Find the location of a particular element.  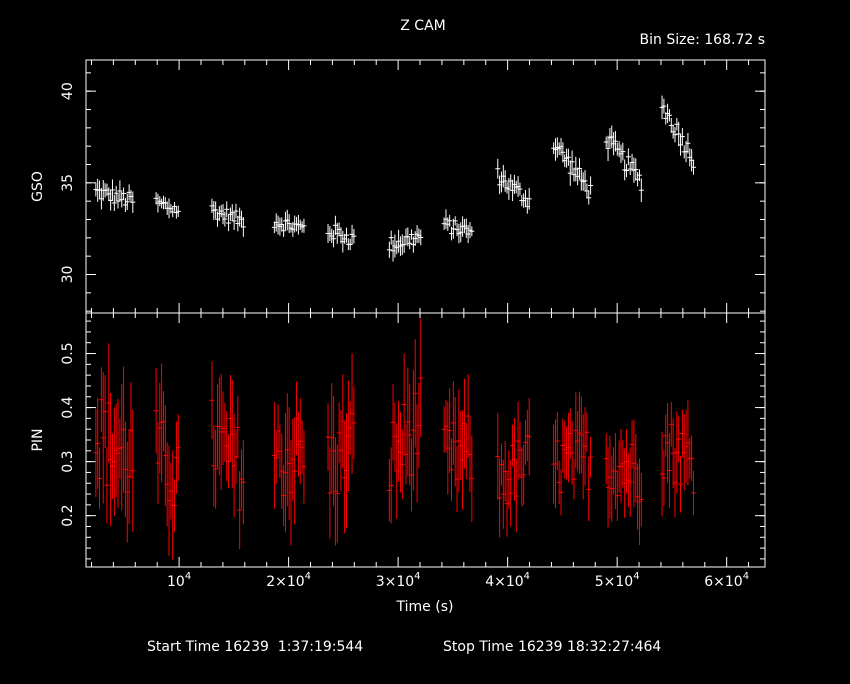

chart-title: Z CAM is located at coordinates (422, 26).